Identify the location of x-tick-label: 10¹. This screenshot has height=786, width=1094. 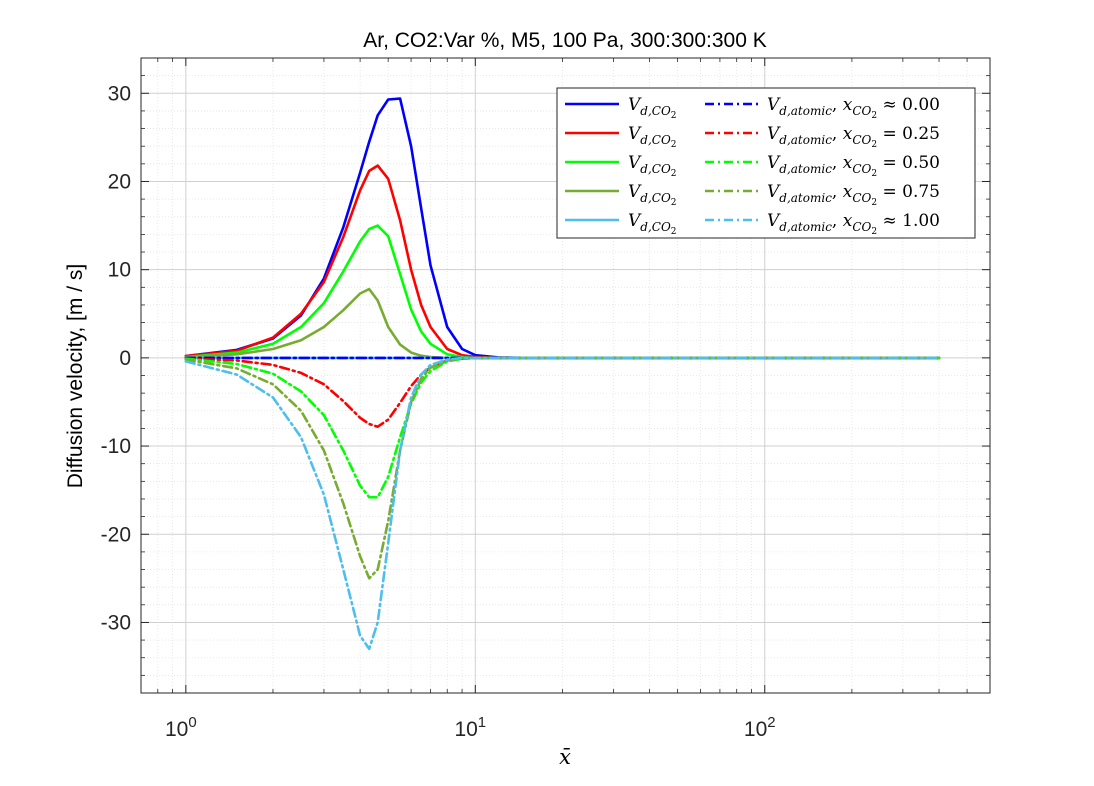
(470, 727).